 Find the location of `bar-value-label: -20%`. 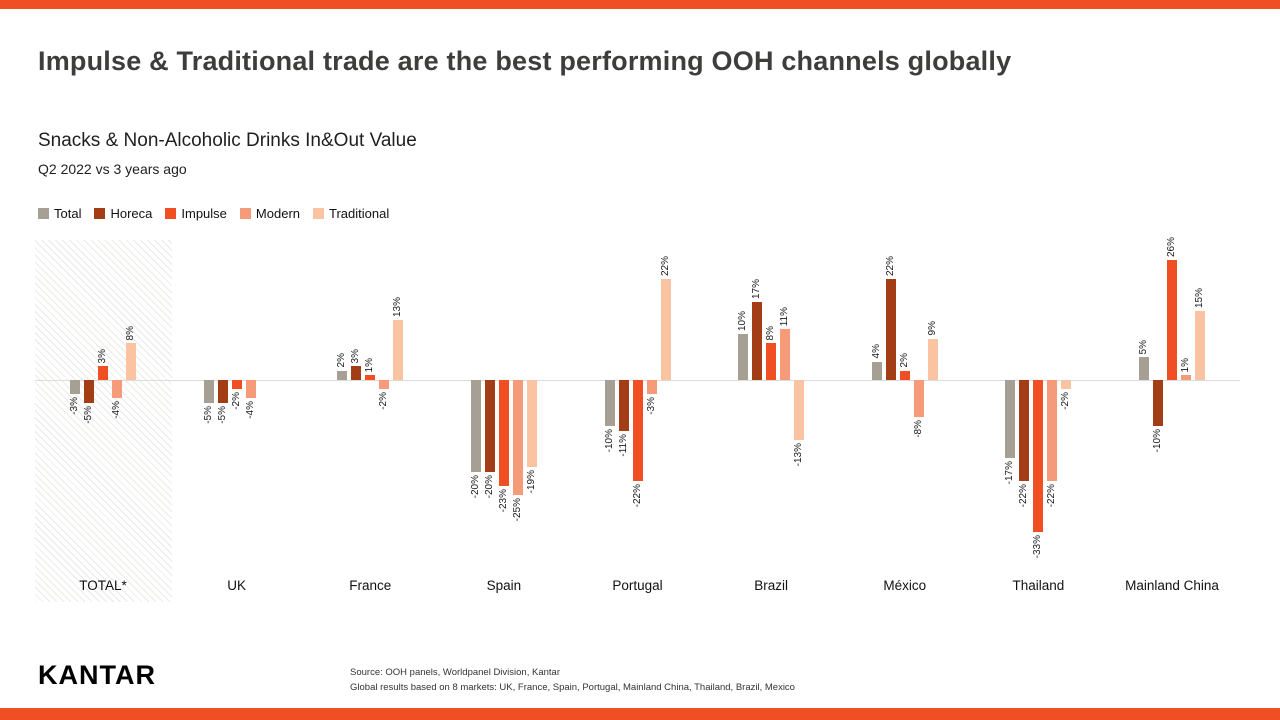

bar-value-label: -20% is located at coordinates (489, 487).